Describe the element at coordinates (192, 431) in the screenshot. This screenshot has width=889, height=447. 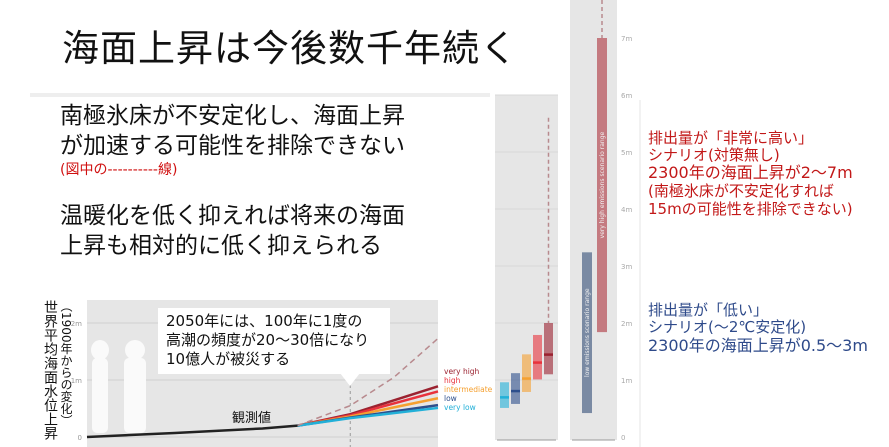
I see `observed-line` at that location.